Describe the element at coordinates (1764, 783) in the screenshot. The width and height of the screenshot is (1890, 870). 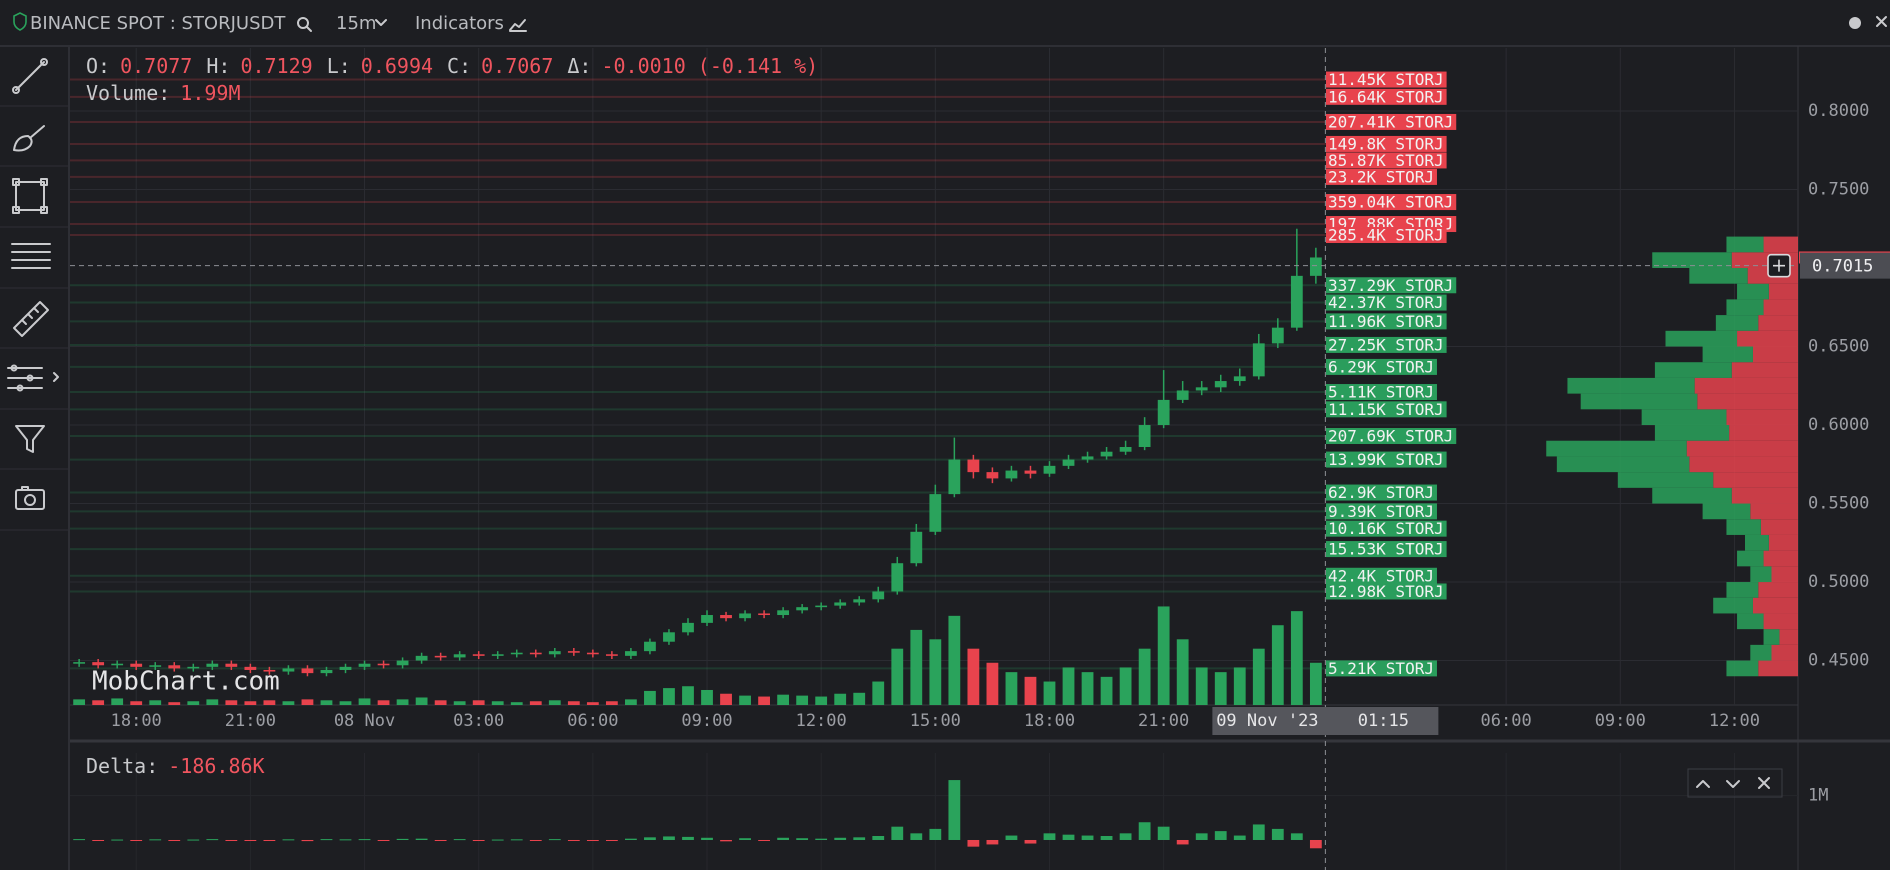
I see `remove-pane-button` at that location.